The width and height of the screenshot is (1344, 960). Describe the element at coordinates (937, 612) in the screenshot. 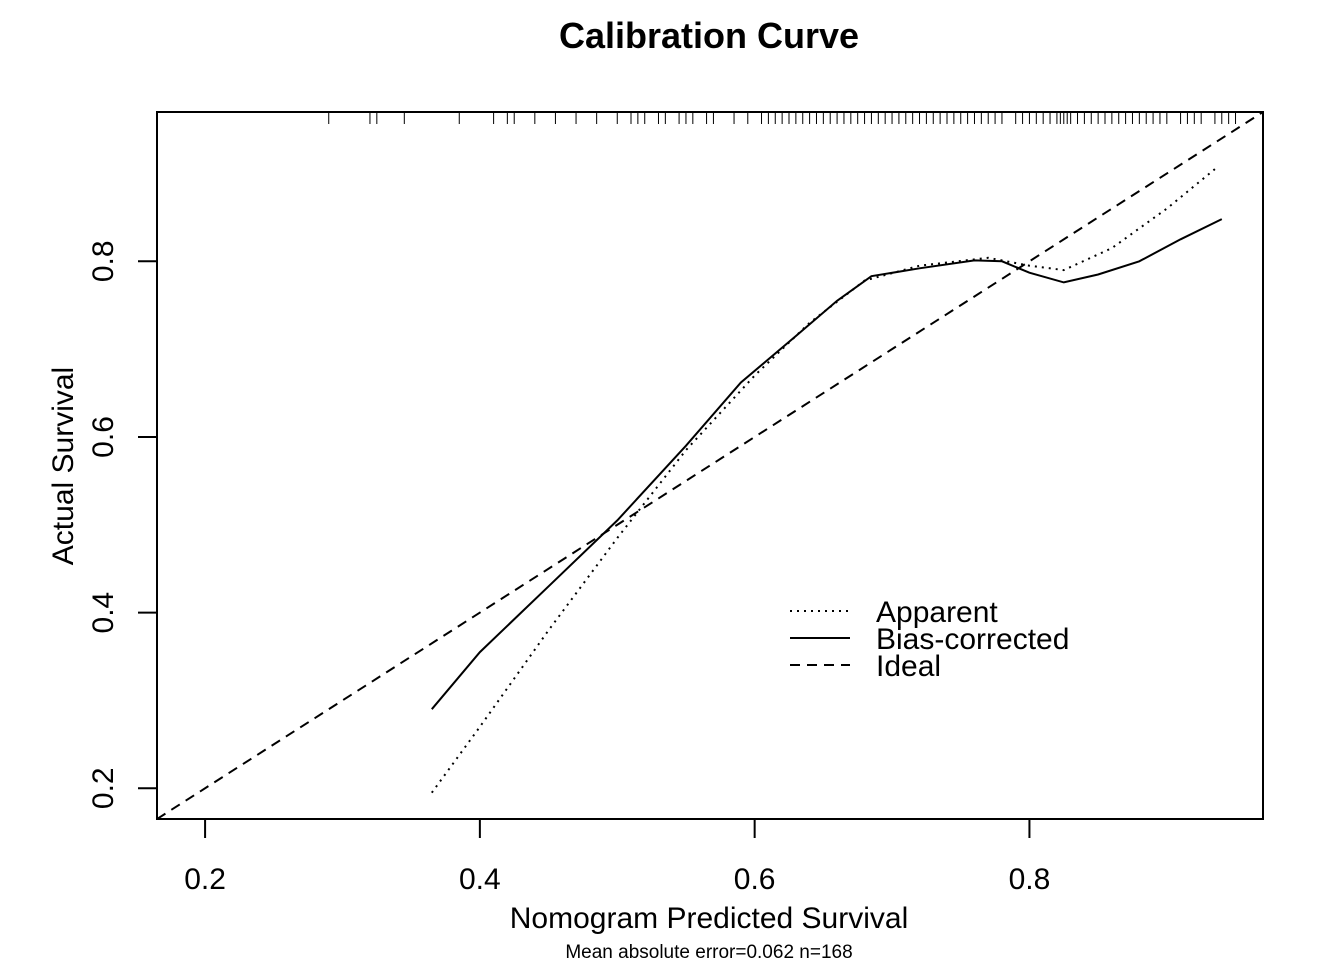

I see `legend-label: Apparent` at that location.